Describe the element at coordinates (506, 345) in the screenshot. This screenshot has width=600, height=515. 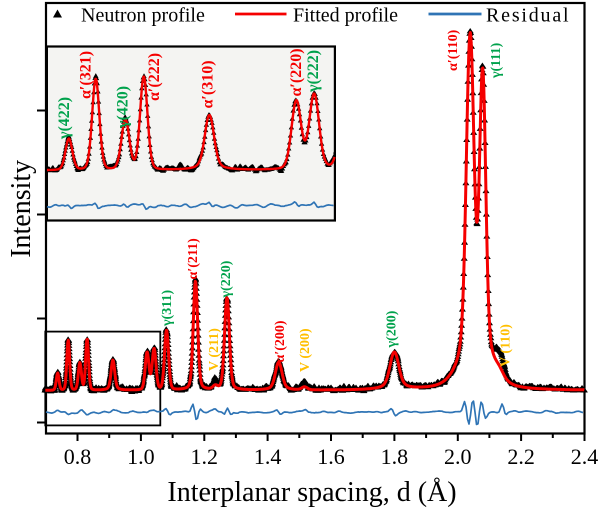
I see `svg-text: V (110)` at that location.